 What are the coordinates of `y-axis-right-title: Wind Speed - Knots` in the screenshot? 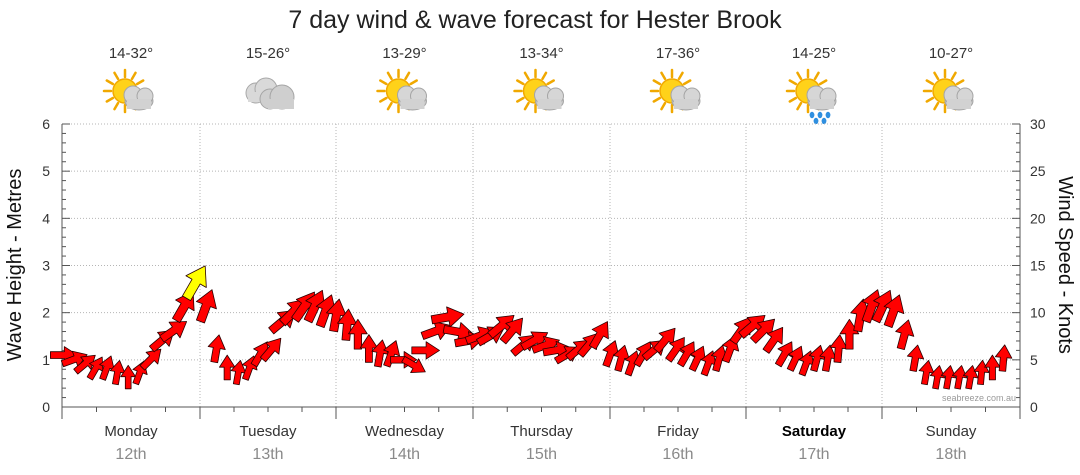 It's located at (1065, 265).